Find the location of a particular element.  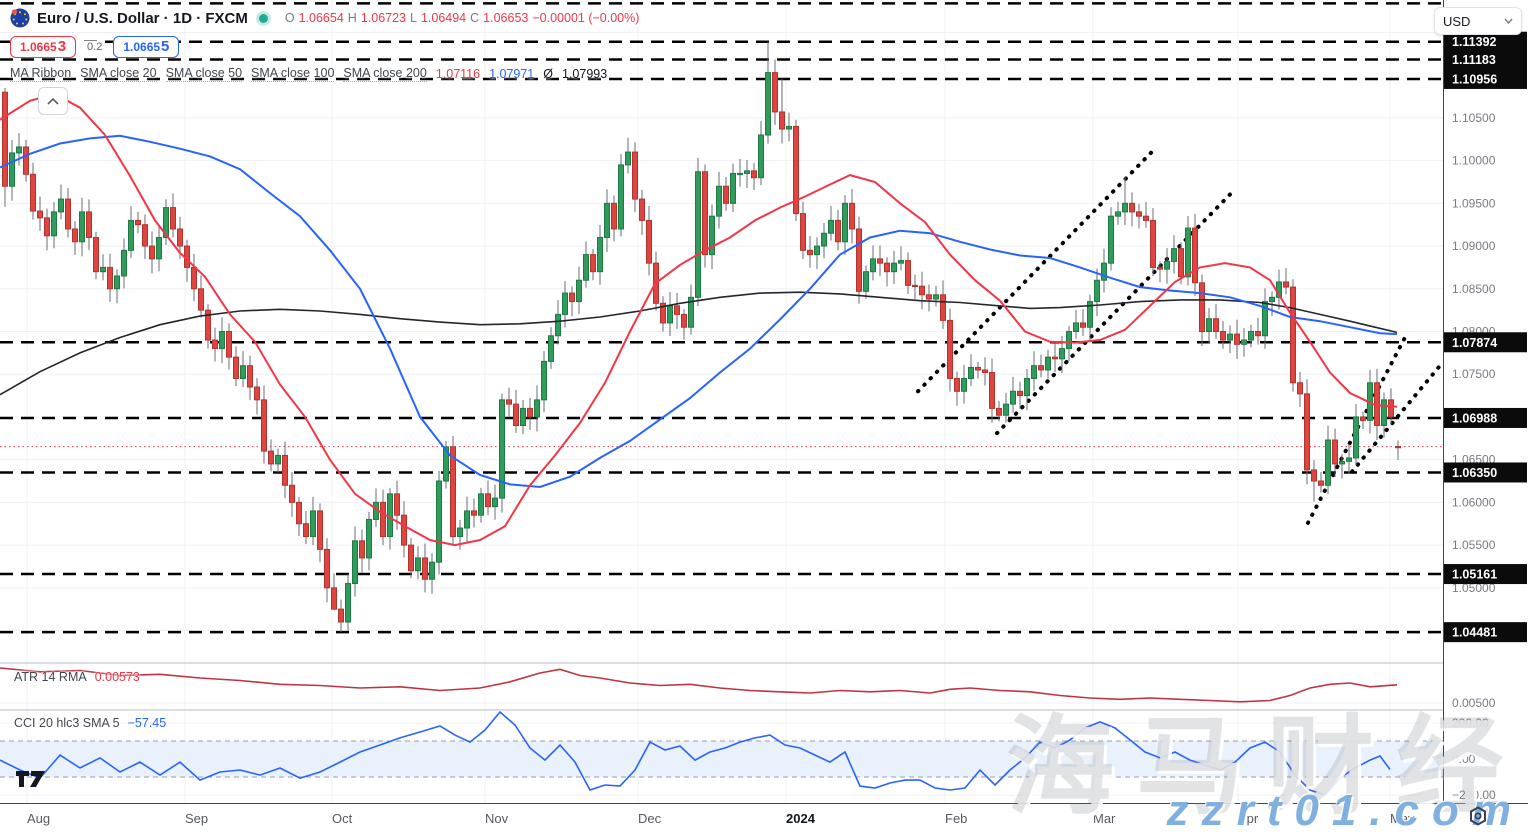

svg-text: 1.07874 is located at coordinates (1474, 343).